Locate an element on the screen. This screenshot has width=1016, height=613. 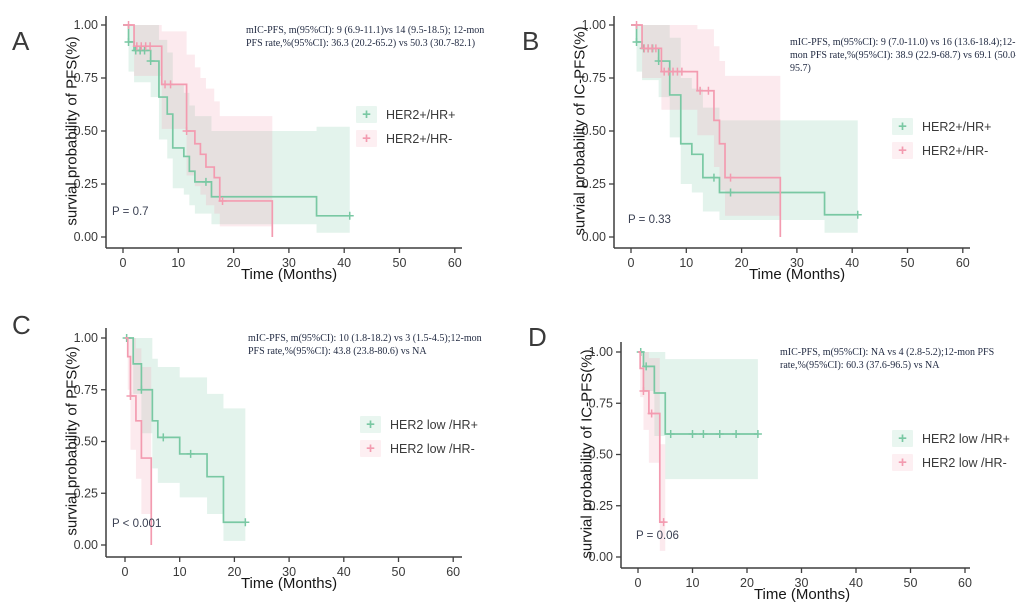
p-value-b: P = 0.33 is located at coordinates (649, 220).